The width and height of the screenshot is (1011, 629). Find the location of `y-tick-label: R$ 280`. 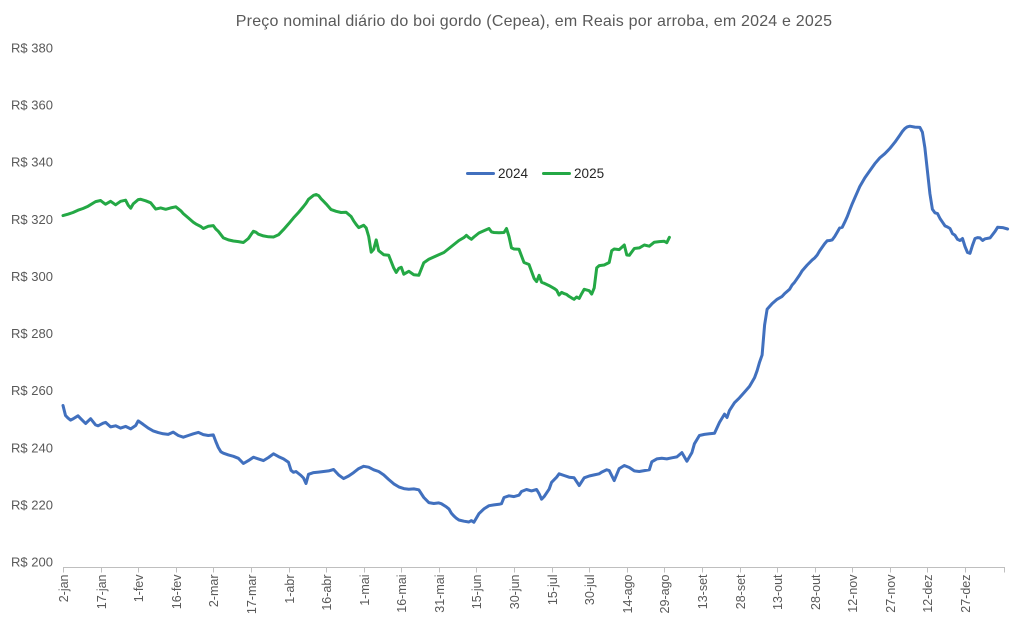

y-tick-label: R$ 280 is located at coordinates (32, 333).